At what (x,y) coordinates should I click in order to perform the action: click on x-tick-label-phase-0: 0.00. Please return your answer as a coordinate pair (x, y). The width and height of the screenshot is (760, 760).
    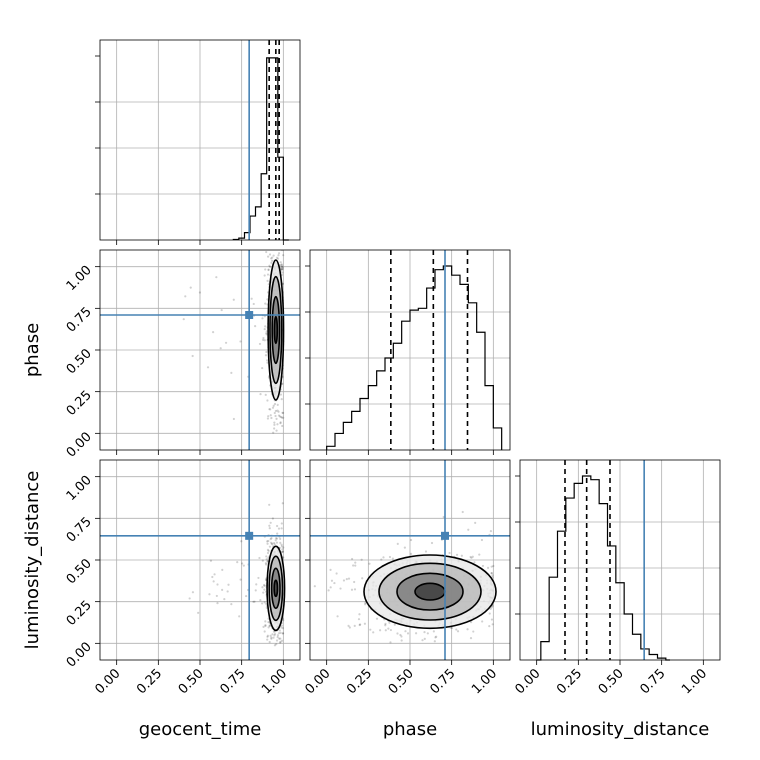
    Looking at the image, I should click on (317, 681).